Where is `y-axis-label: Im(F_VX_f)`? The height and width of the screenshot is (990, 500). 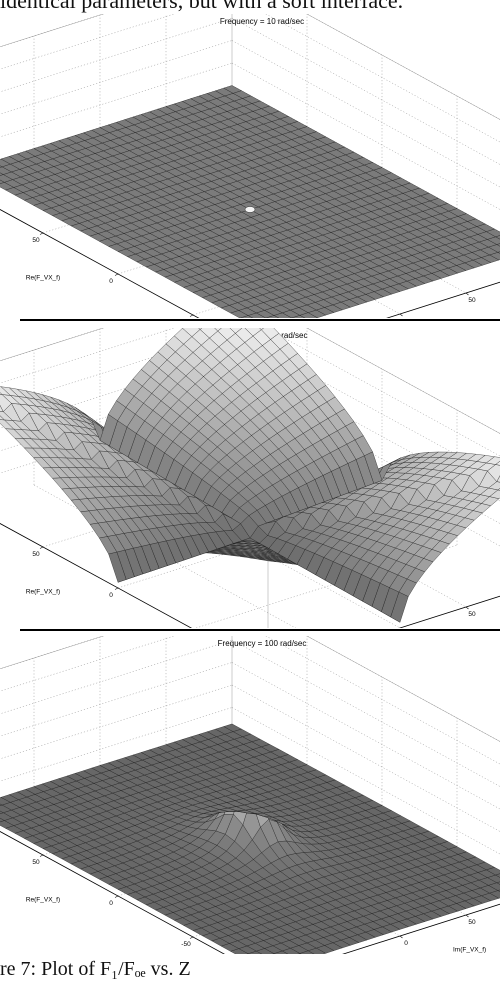 y-axis-label: Im(F_VX_f) is located at coordinates (469, 949).